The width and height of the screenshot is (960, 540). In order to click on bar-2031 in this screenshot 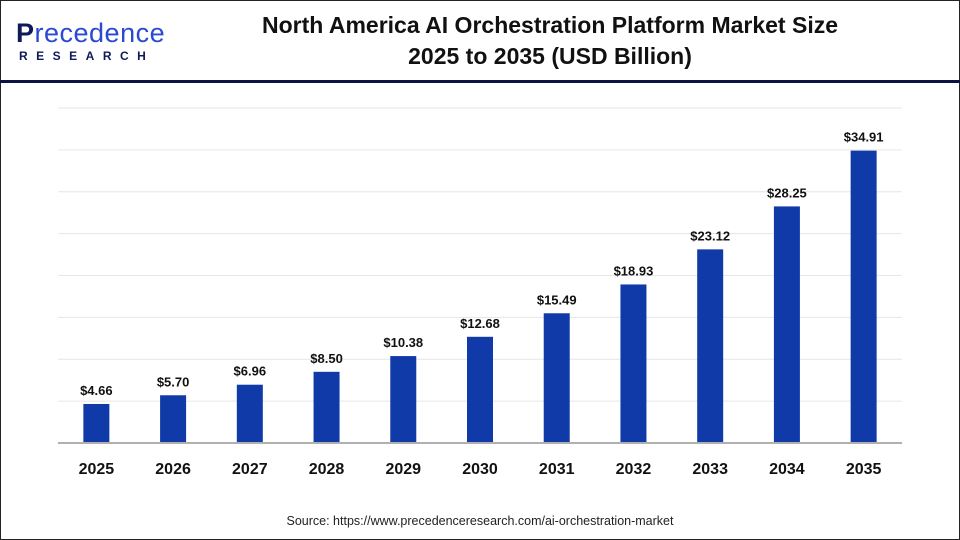, I will do `click(556, 378)`.